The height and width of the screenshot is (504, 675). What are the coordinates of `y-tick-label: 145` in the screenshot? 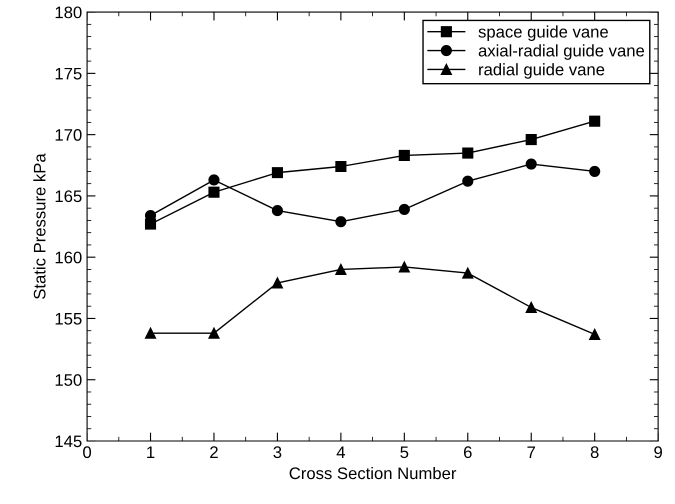 It's located at (69, 442).